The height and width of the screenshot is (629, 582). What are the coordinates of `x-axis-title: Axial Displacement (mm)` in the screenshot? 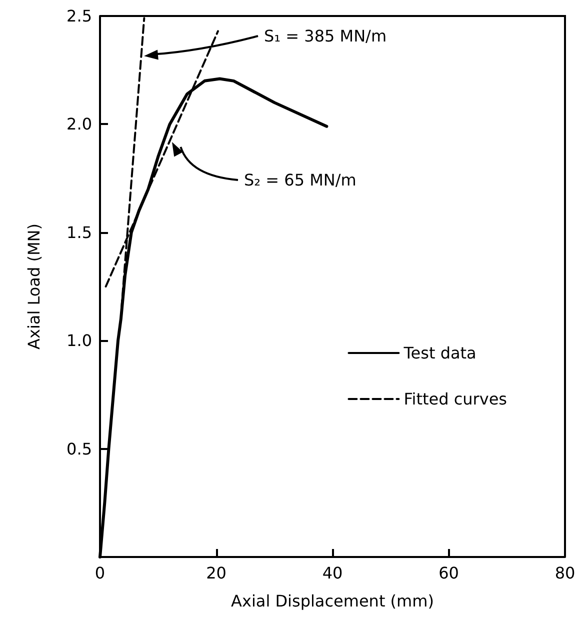 It's located at (332, 601).